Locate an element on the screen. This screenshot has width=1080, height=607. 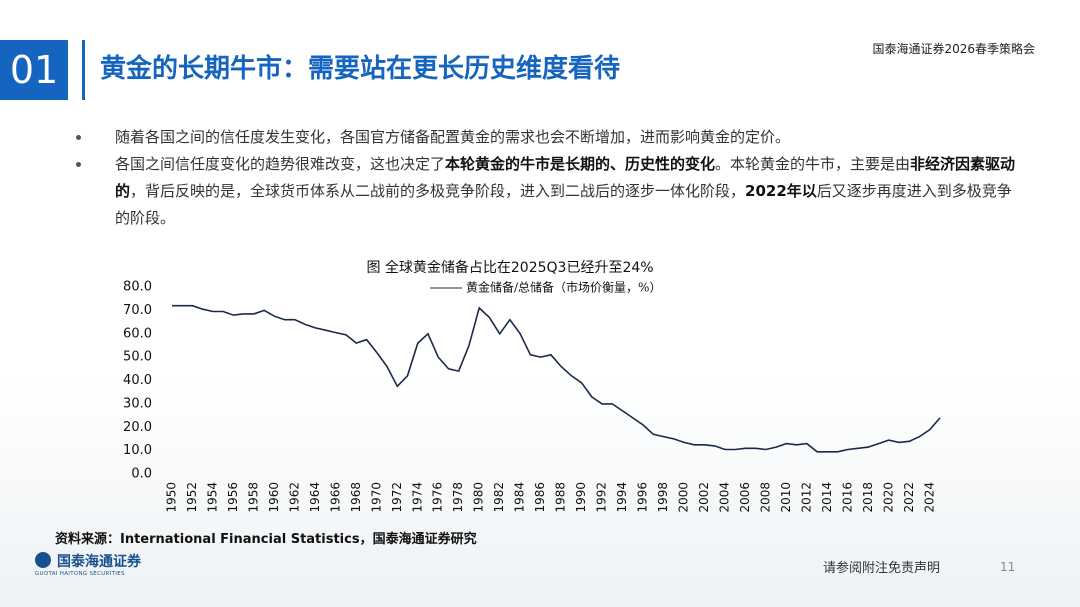
x-tick-label: 2016 is located at coordinates (847, 497).